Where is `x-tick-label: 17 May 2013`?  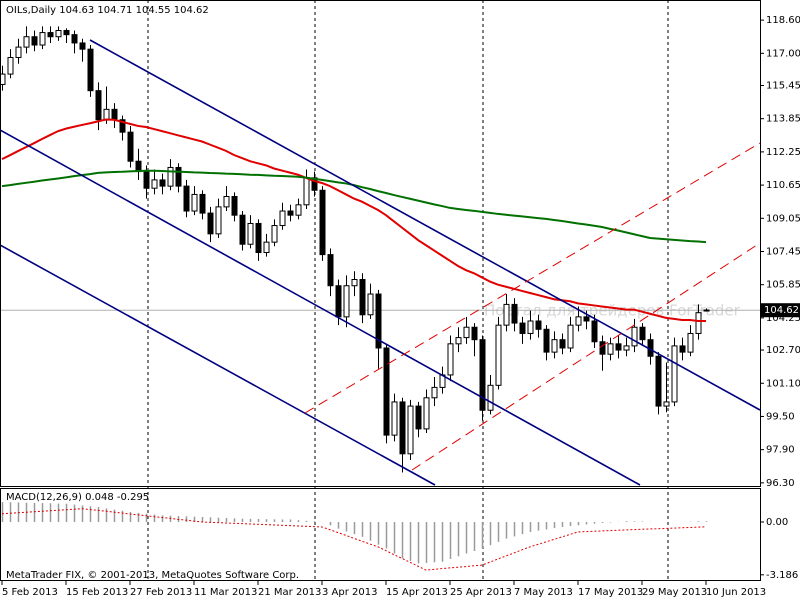
x-tick-label: 17 May 2013 is located at coordinates (610, 592).